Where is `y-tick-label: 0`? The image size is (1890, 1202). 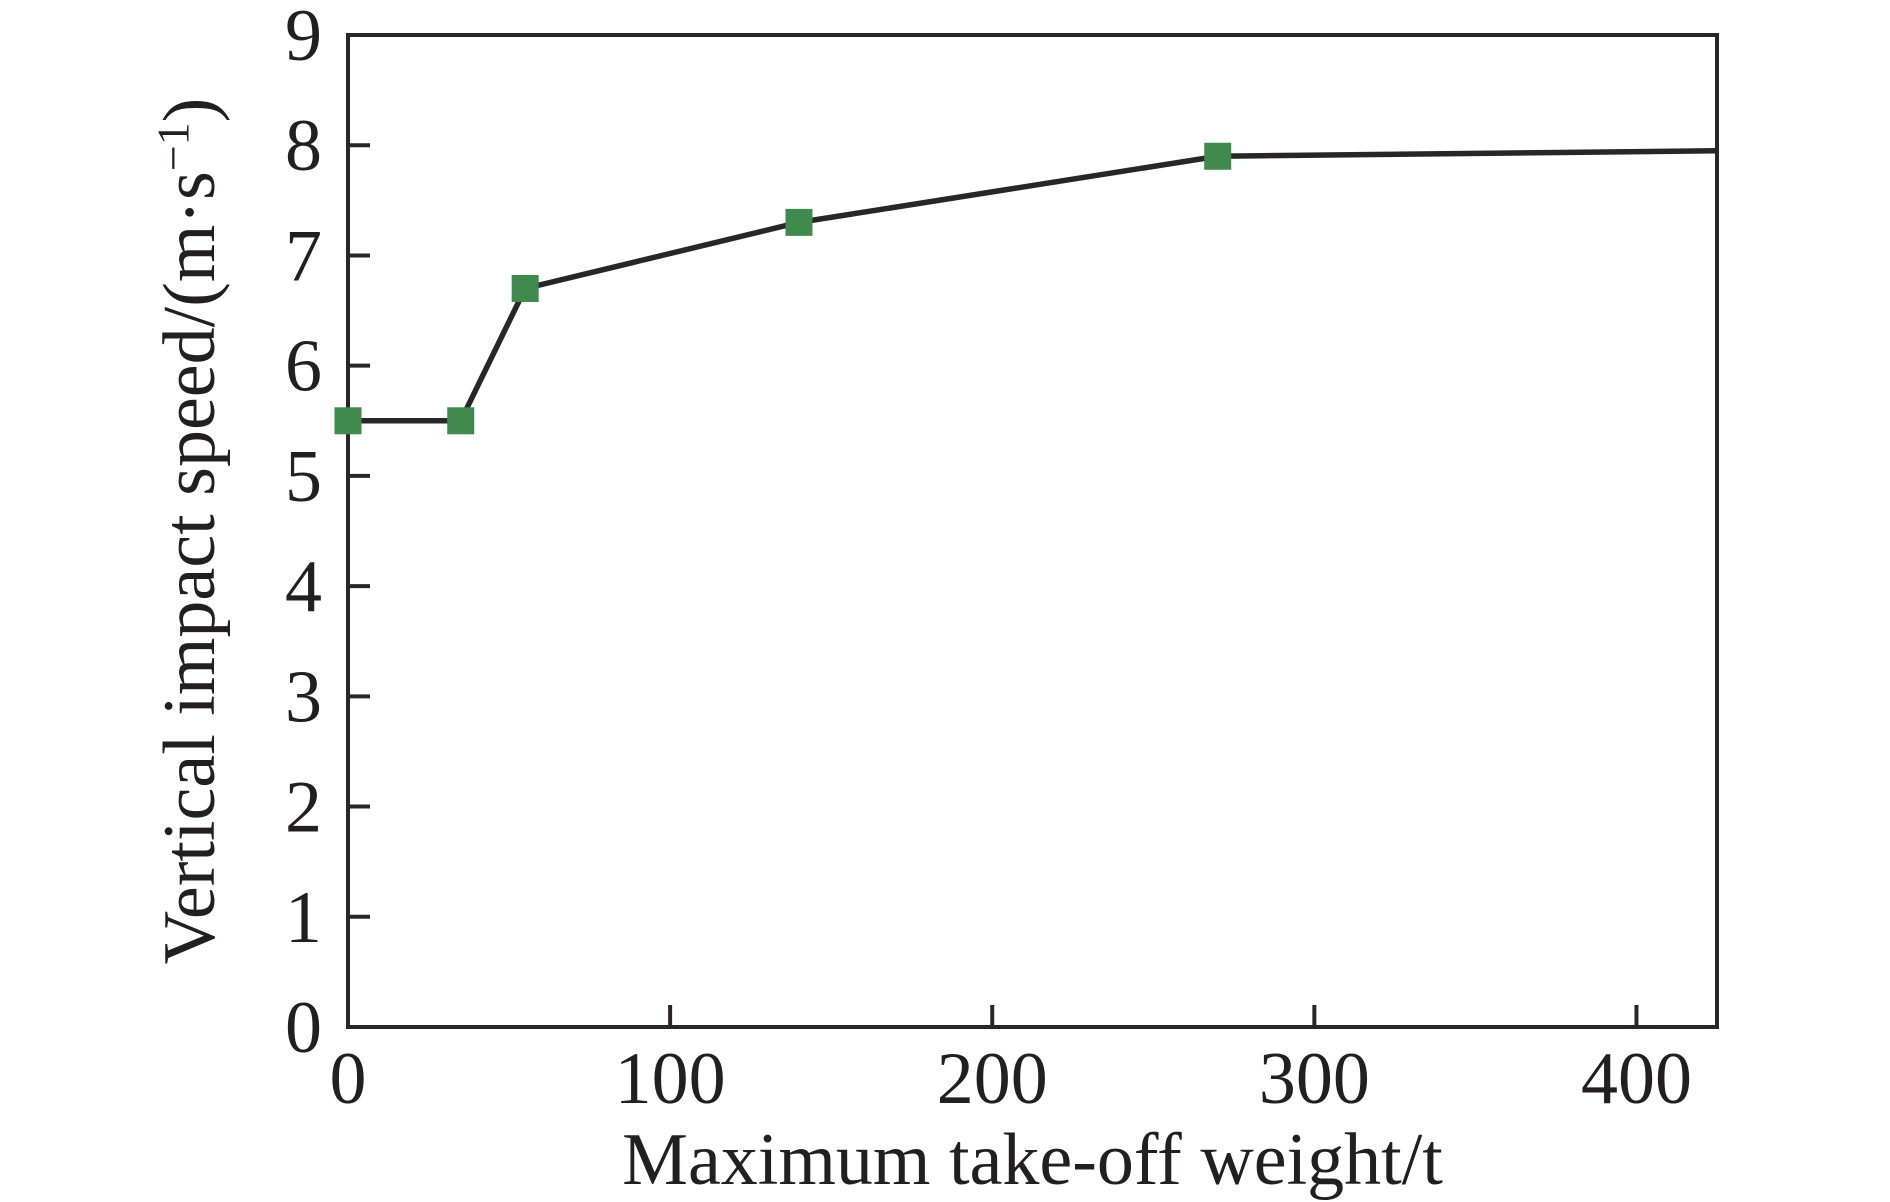 y-tick-label: 0 is located at coordinates (303, 1028).